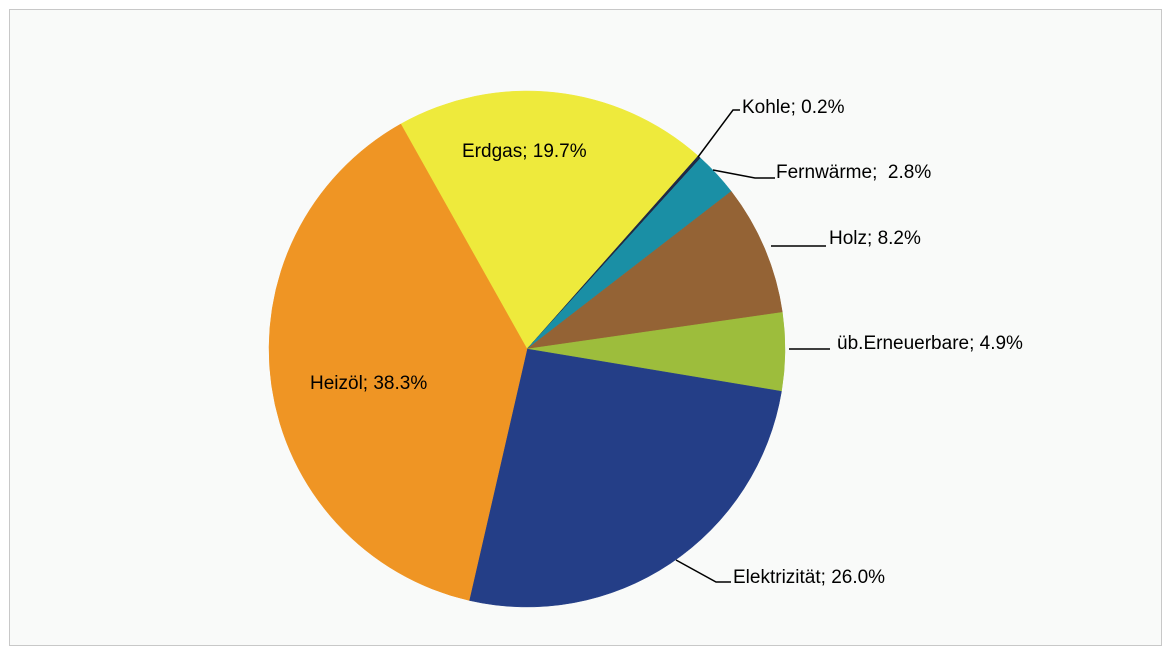  Describe the element at coordinates (930, 343) in the screenshot. I see `slice-label: üb.Erneuerbare; 4.9%` at that location.